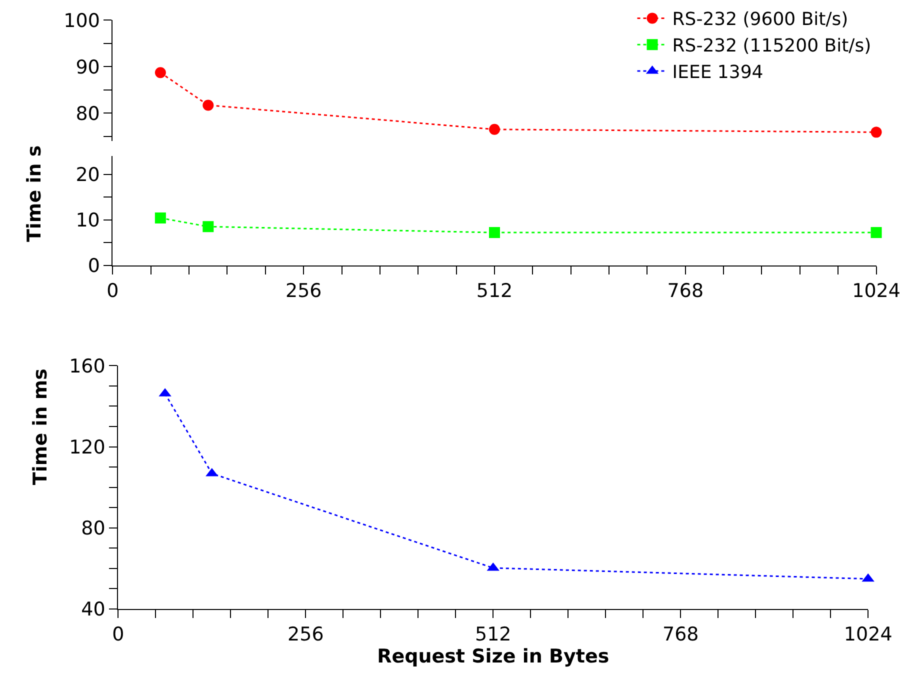 This screenshot has width=909, height=684. I want to click on y-axis-title: Time in s, so click(35, 193).